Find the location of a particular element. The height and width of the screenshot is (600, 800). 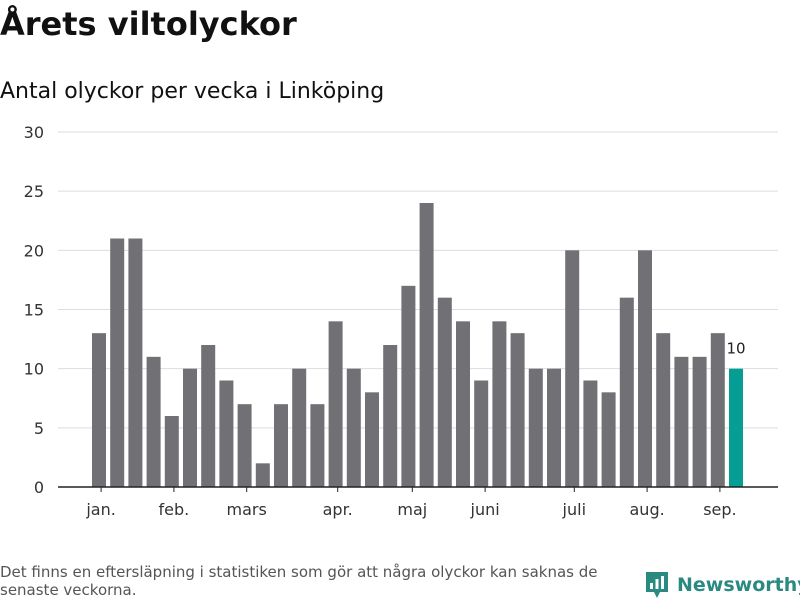

bar-highlighted is located at coordinates (736, 427).